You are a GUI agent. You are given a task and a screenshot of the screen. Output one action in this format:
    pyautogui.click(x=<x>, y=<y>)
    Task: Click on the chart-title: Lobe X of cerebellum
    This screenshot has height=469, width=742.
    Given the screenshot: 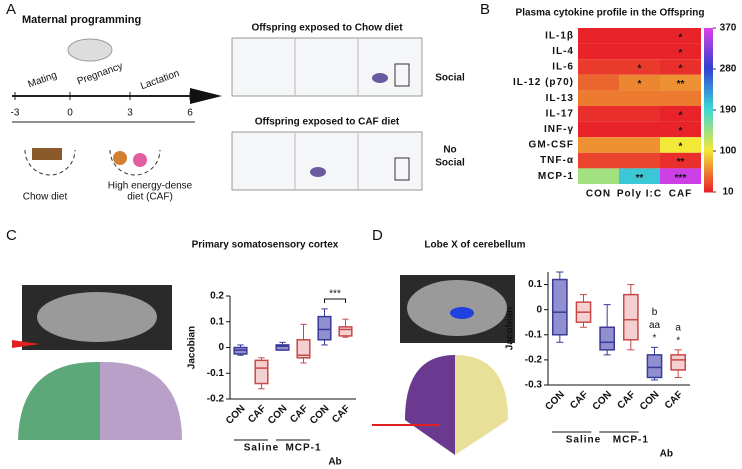 What is the action you would take?
    pyautogui.click(x=474, y=245)
    